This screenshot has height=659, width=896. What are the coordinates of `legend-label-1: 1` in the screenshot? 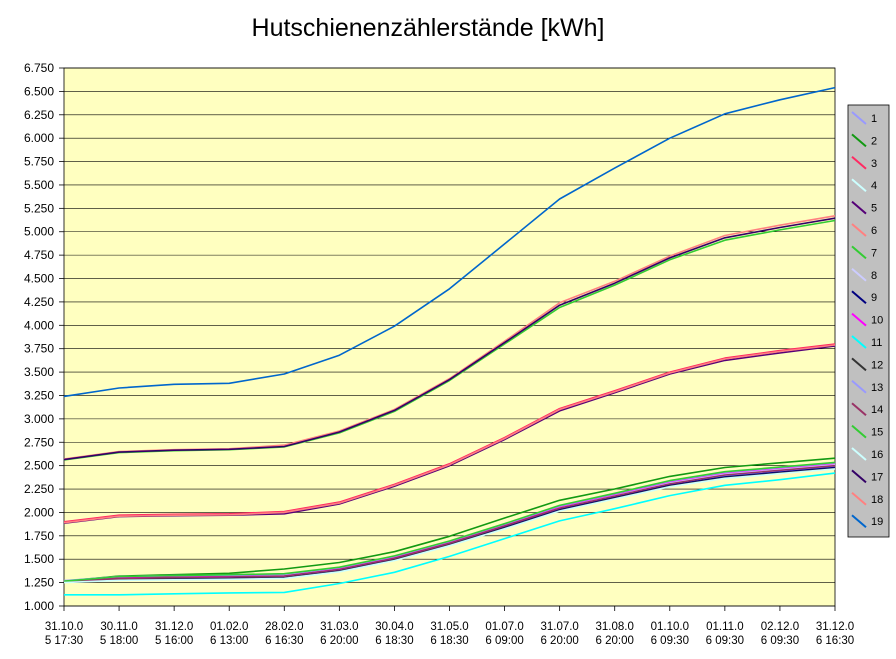 It's located at (874, 119).